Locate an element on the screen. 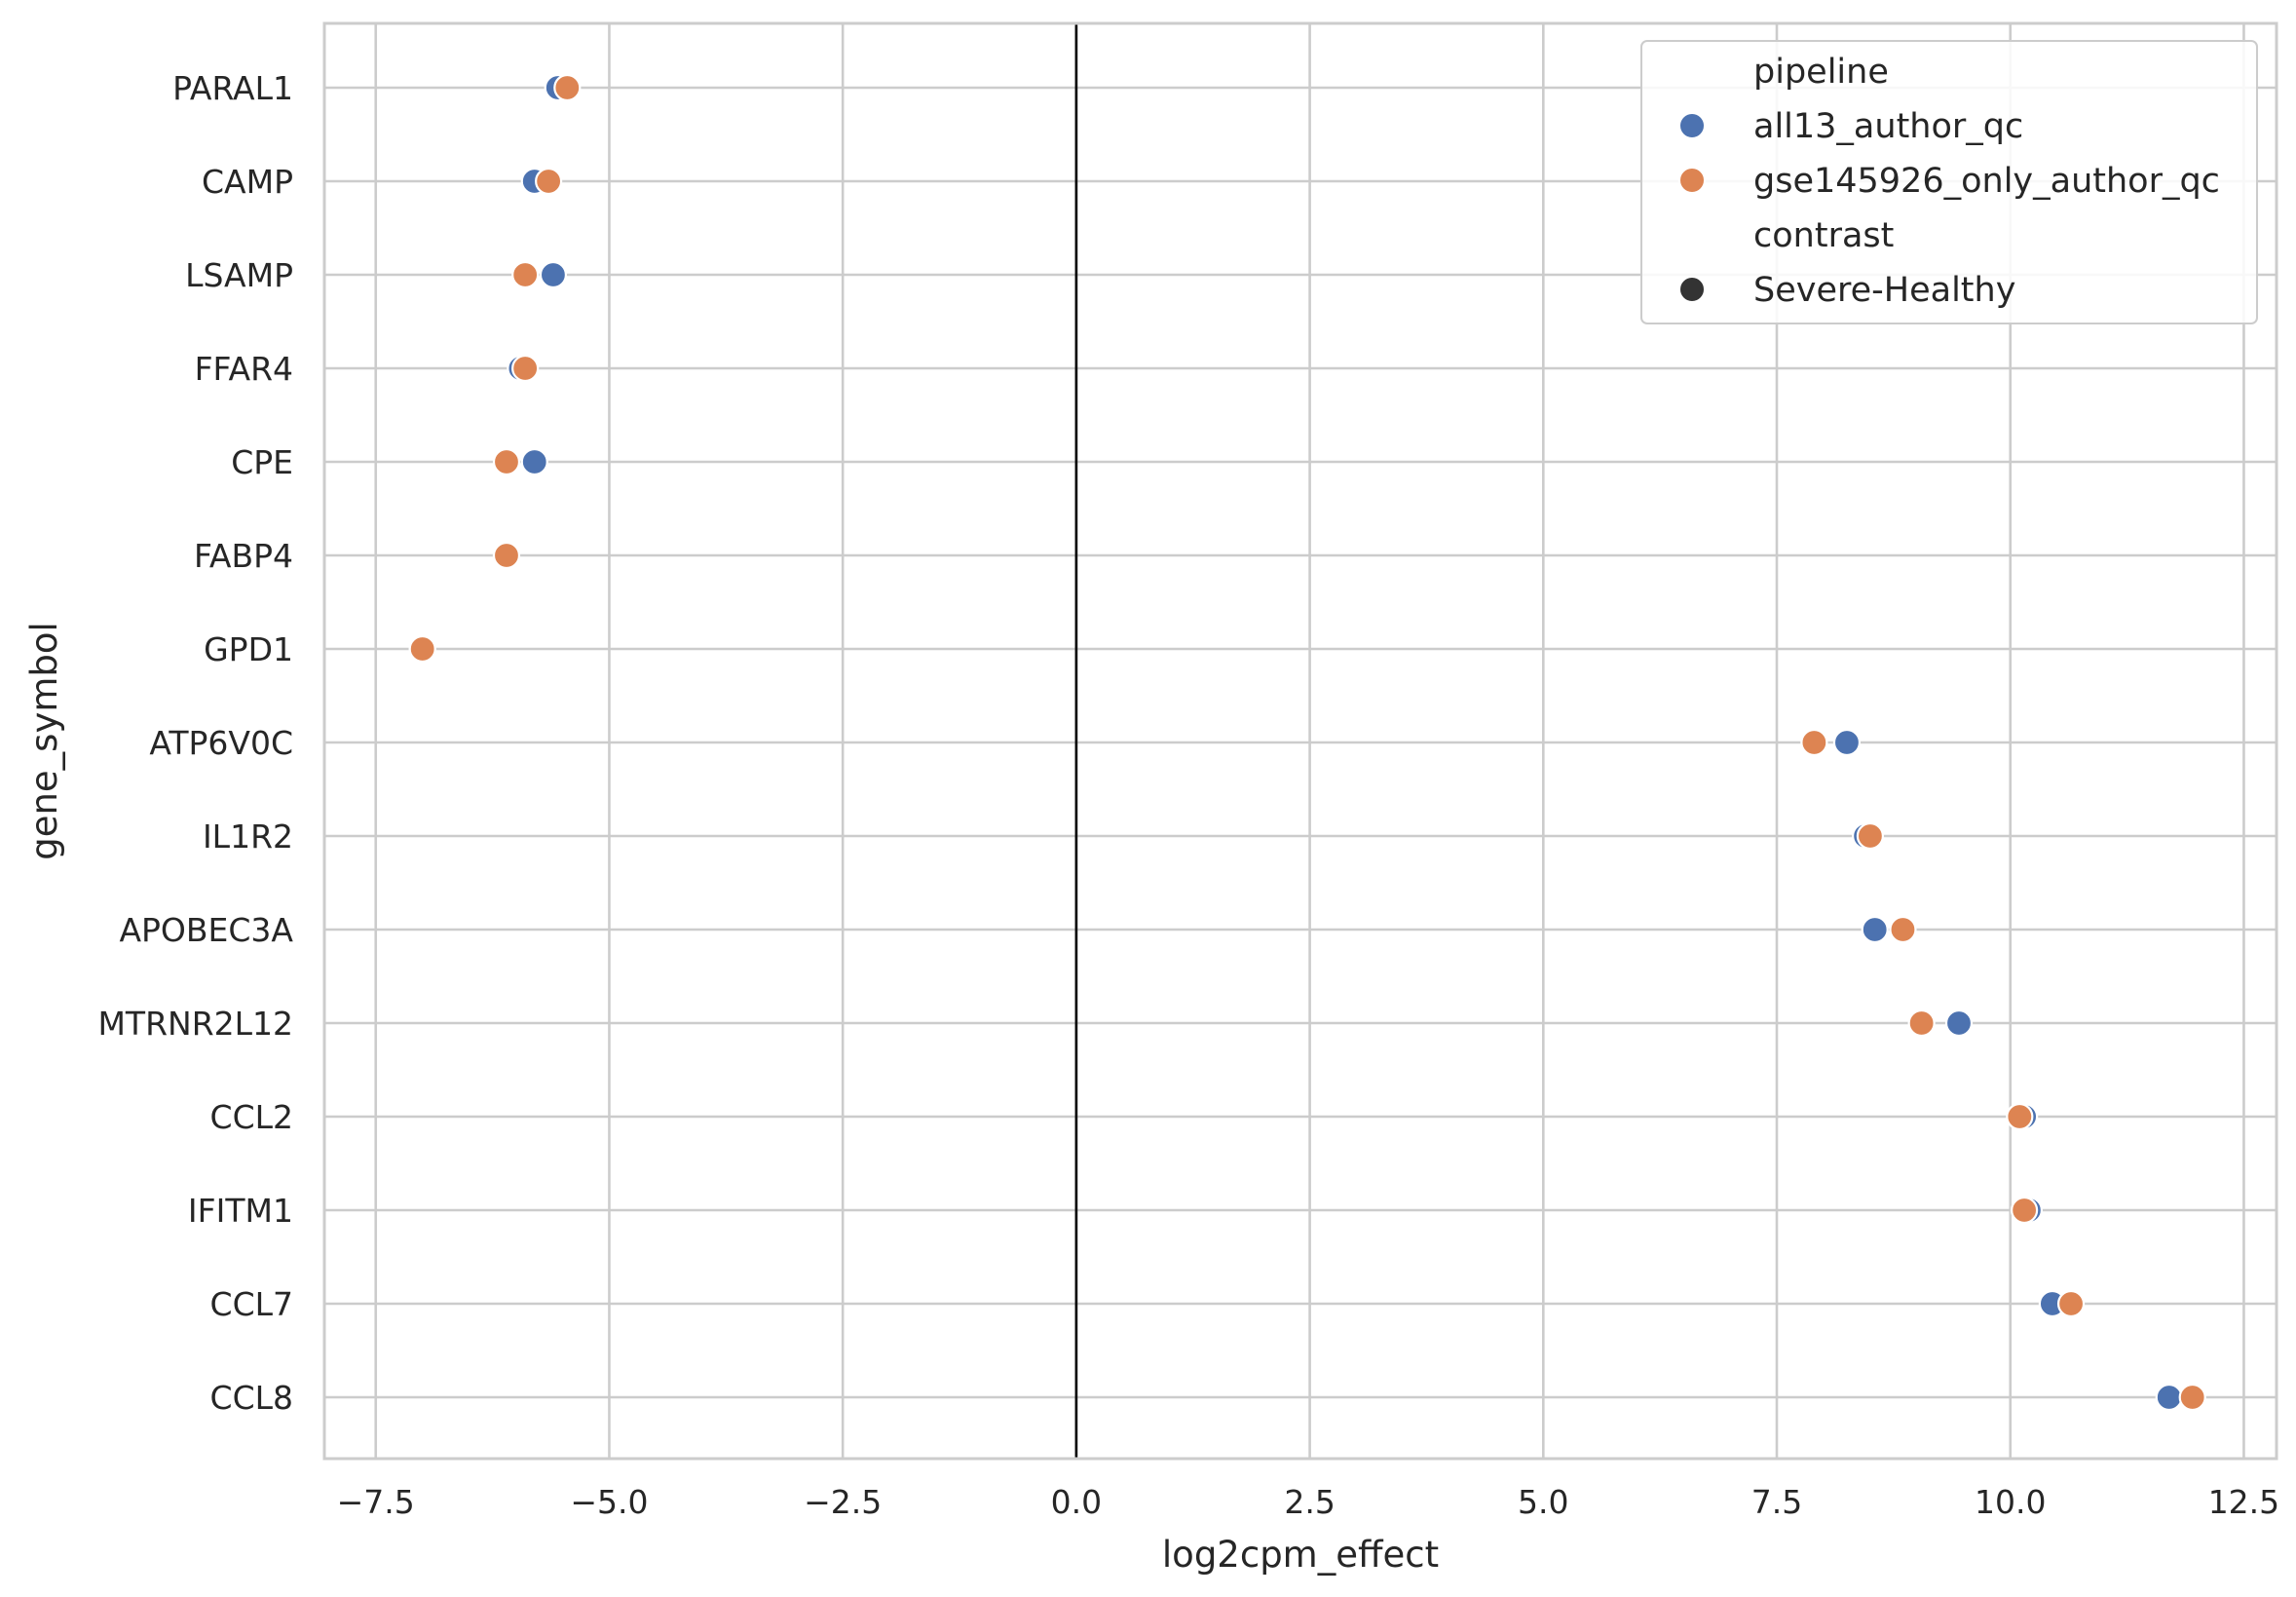 This screenshot has height=1597, width=2296. legend-box is located at coordinates (1949, 182).